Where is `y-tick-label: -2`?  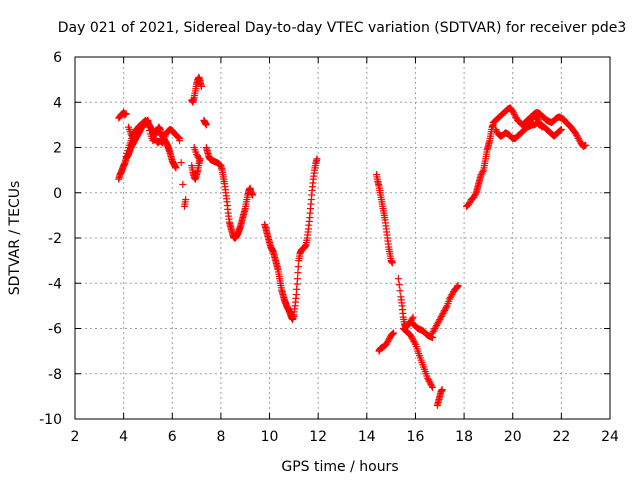 y-tick-label: -2 is located at coordinates (55, 239).